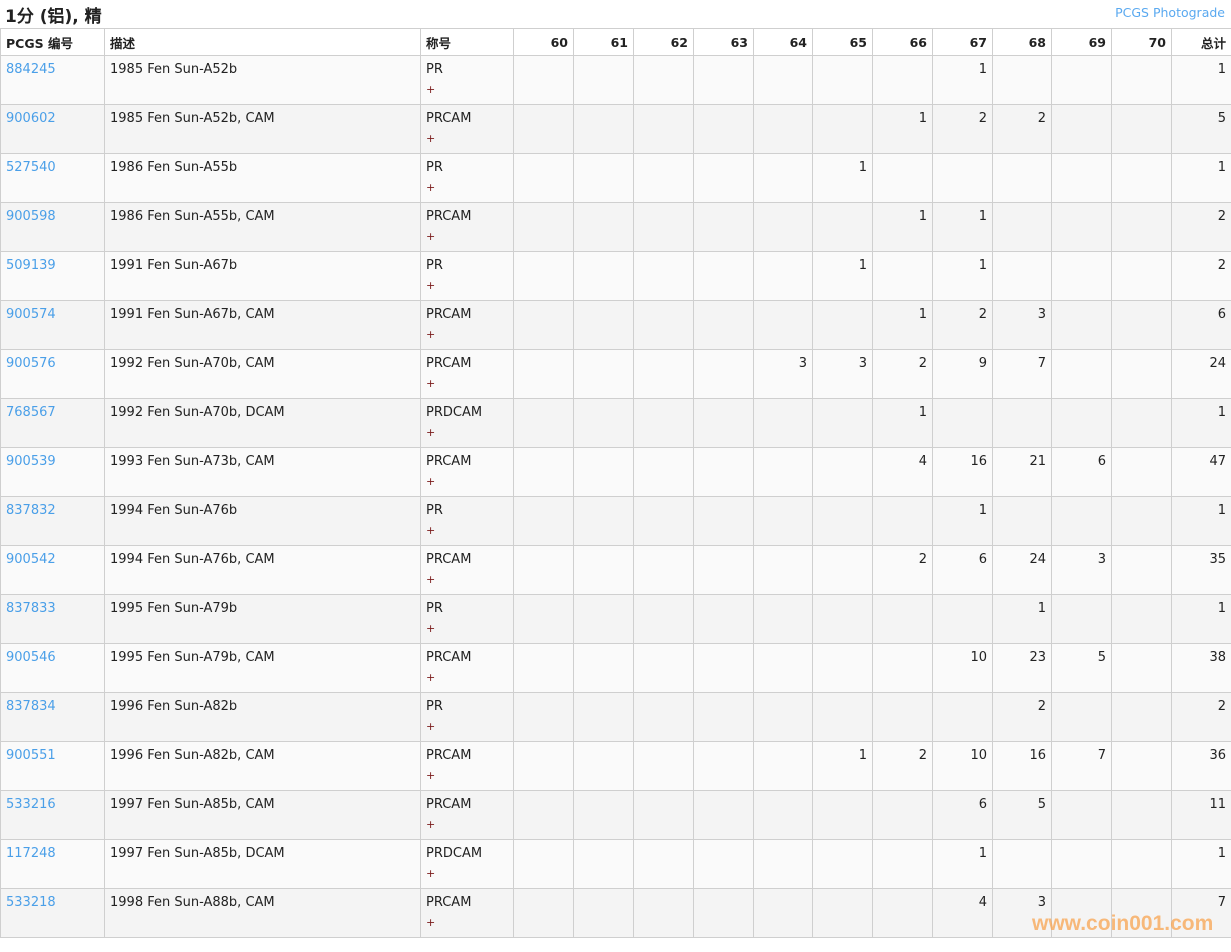  Describe the element at coordinates (603, 815) in the screenshot. I see `grade-61-count` at that location.